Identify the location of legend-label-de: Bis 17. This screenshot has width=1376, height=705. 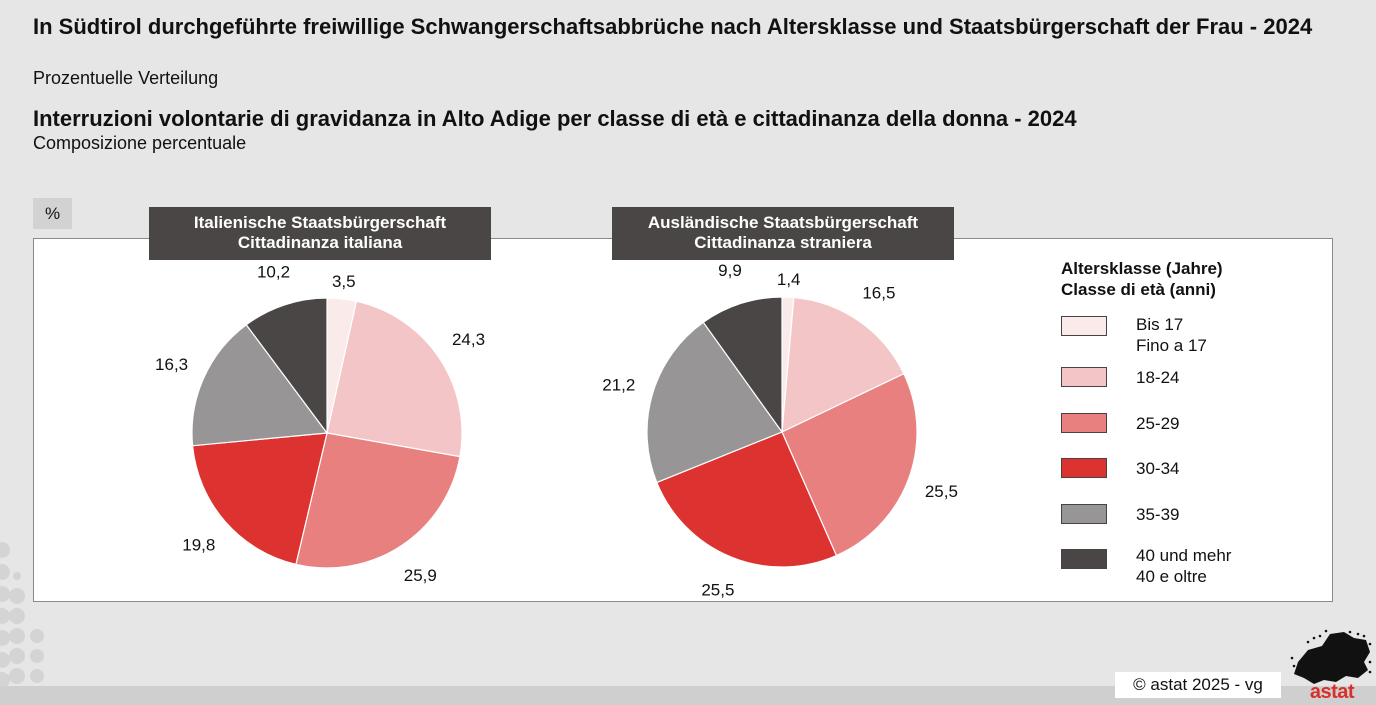
(1160, 324).